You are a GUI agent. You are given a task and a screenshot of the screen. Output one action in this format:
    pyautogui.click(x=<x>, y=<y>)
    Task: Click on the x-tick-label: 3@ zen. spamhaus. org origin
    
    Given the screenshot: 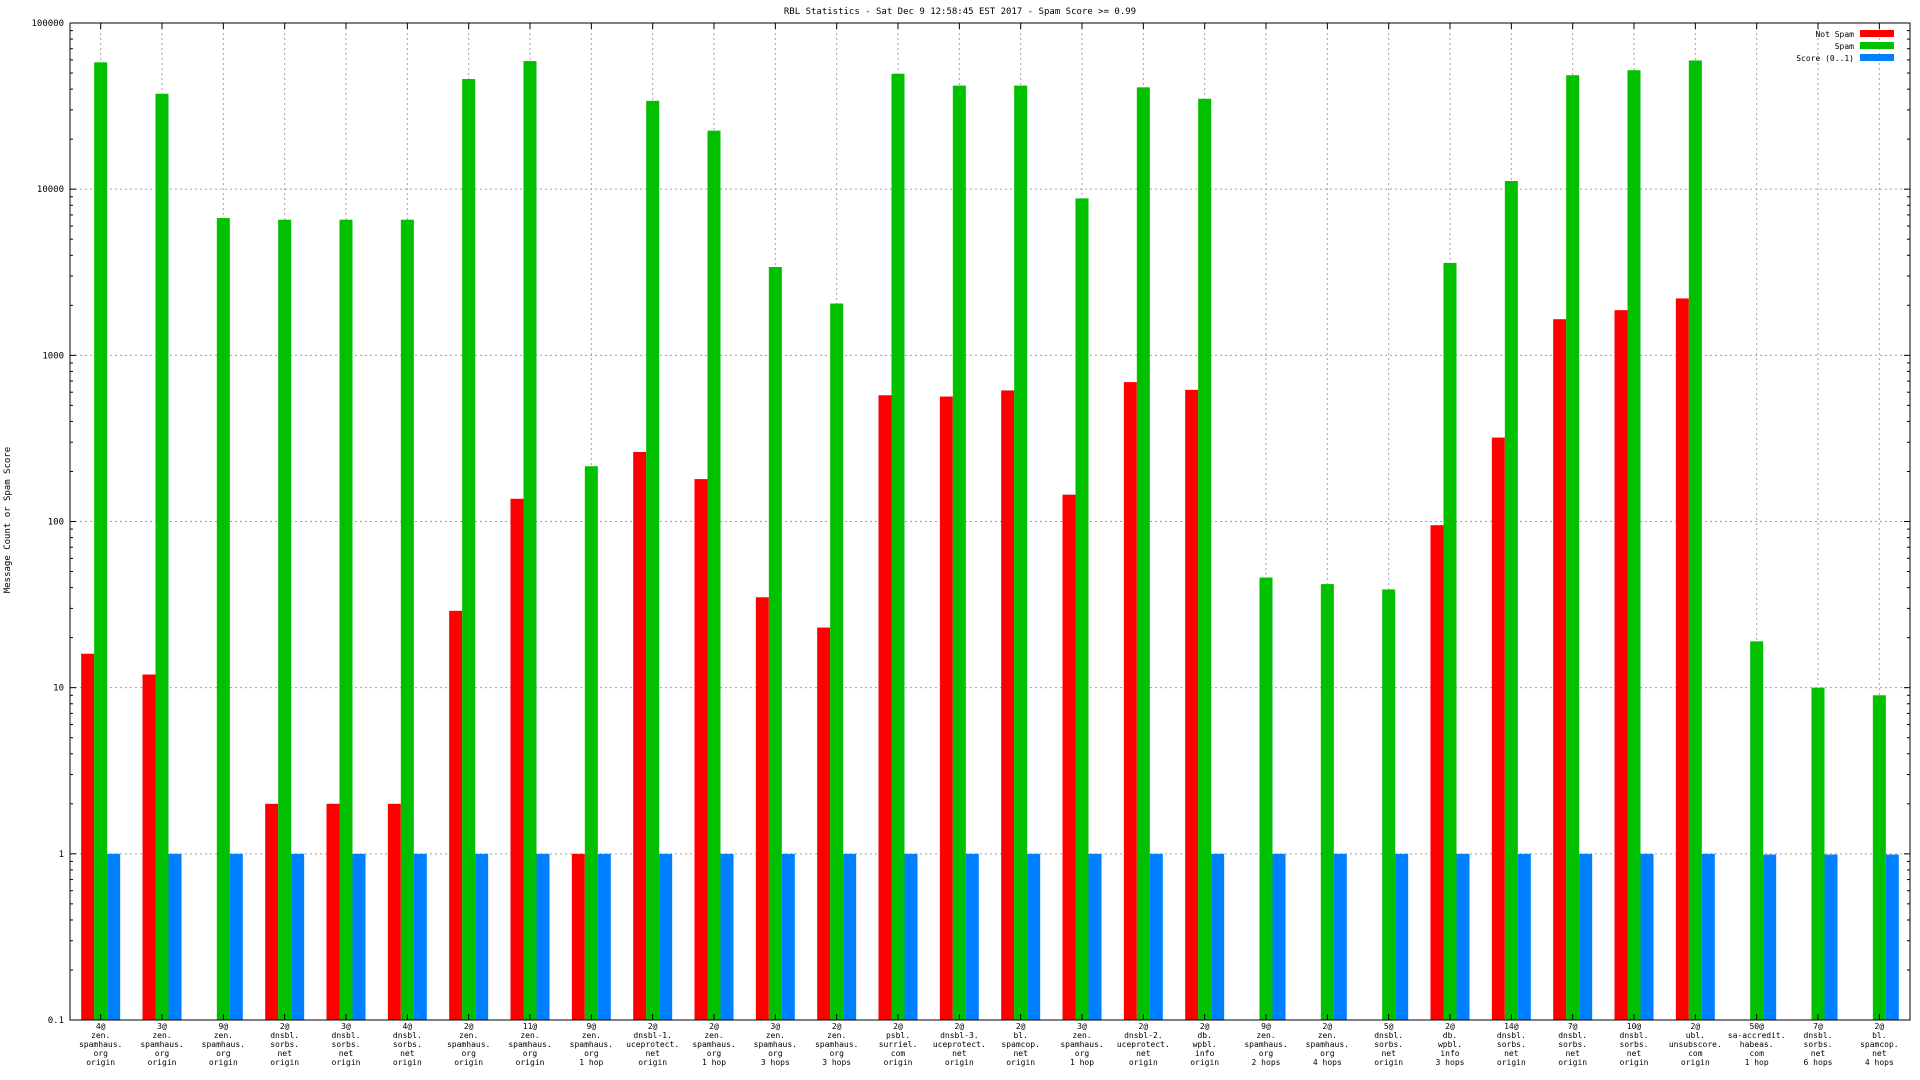 What is the action you would take?
    pyautogui.click(x=161, y=1044)
    